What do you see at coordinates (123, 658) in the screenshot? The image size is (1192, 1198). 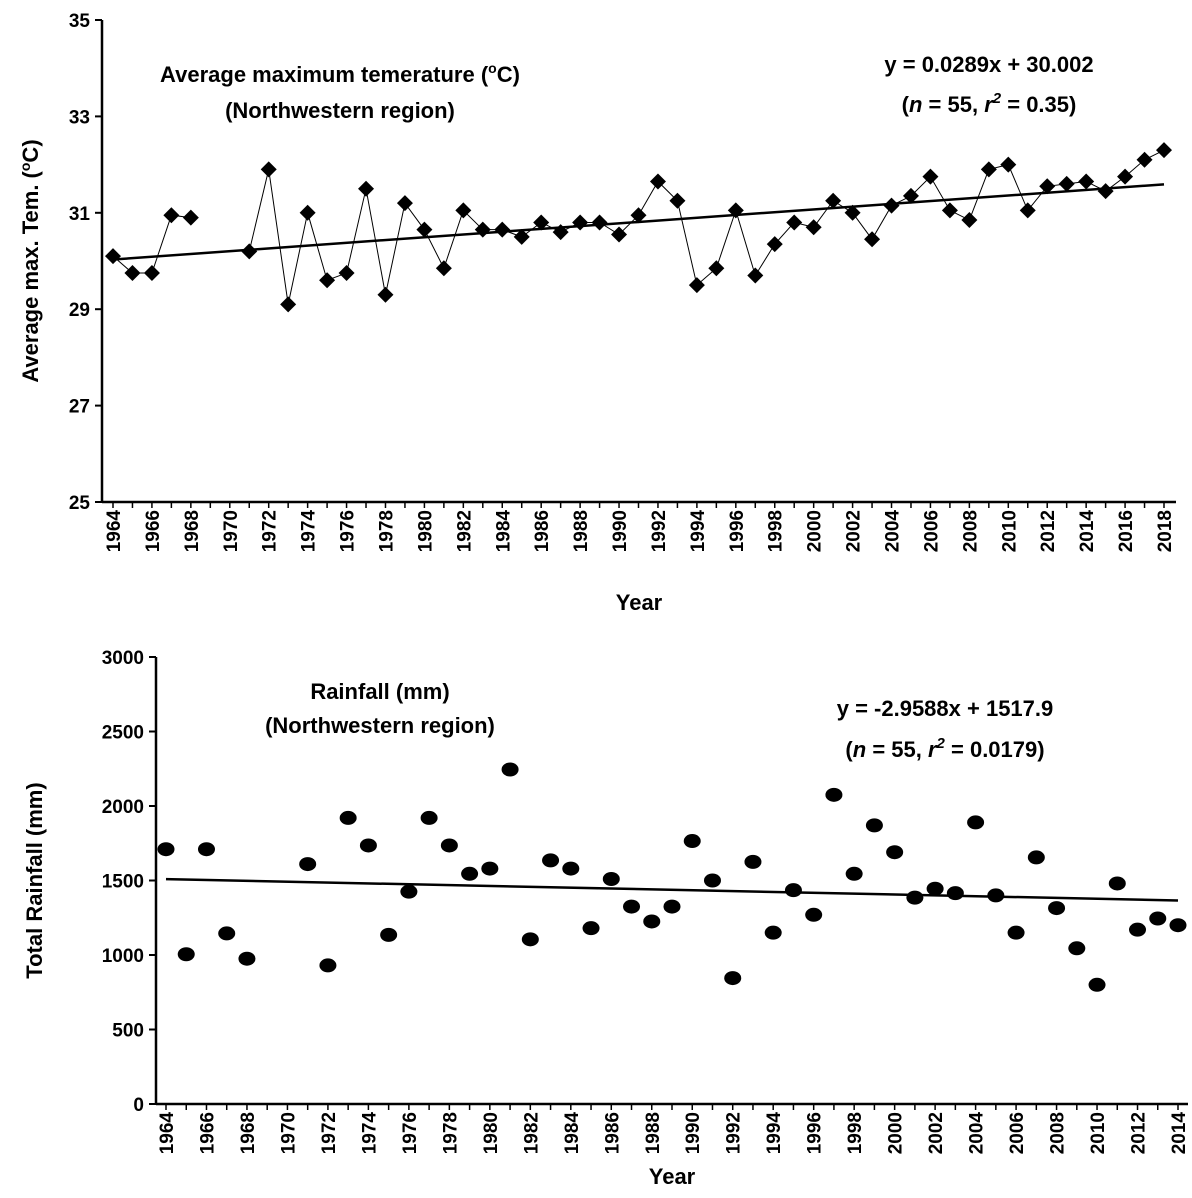 I see `y-tick-label: 3000` at bounding box center [123, 658].